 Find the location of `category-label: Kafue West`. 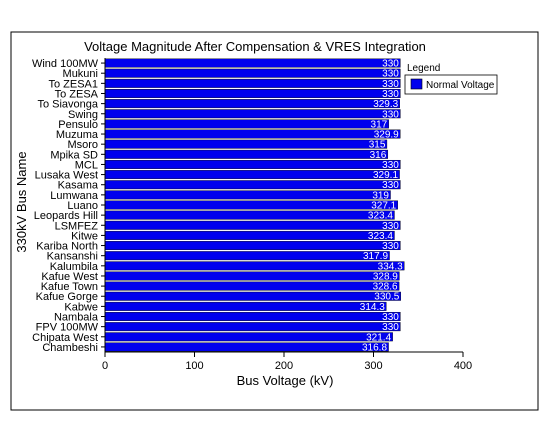

category-label: Kafue West is located at coordinates (69, 277).